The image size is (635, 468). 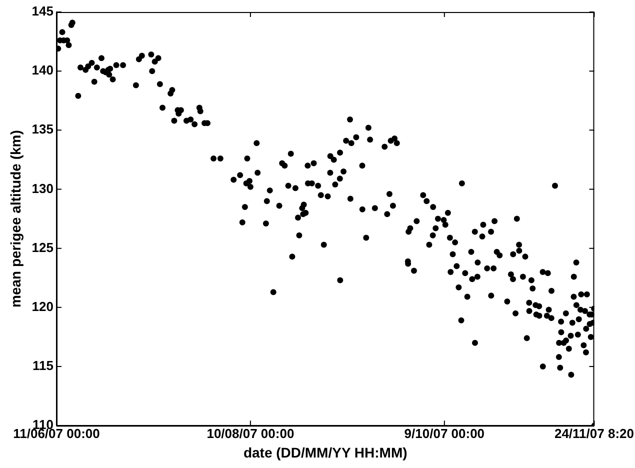 What do you see at coordinates (444, 433) in the screenshot?
I see `x-tick-label: 9/10/07 00:00` at bounding box center [444, 433].